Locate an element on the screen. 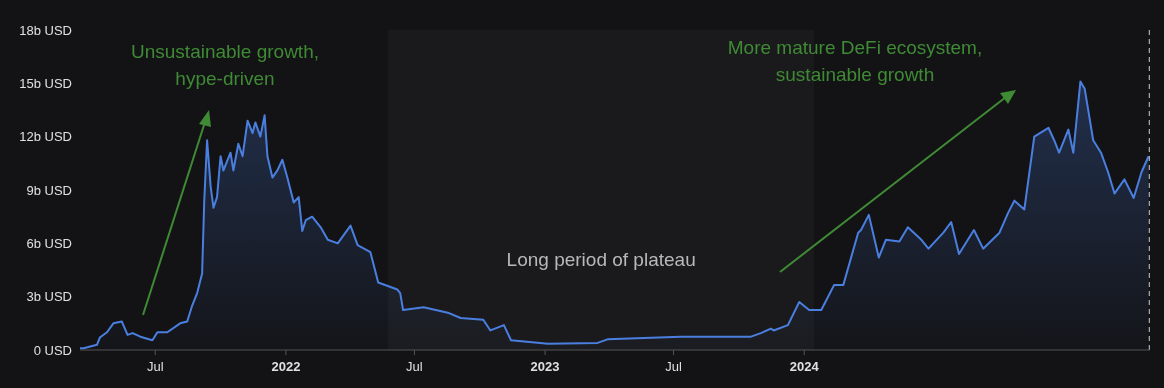  y-tick-label: 12b USD is located at coordinates (45, 137).